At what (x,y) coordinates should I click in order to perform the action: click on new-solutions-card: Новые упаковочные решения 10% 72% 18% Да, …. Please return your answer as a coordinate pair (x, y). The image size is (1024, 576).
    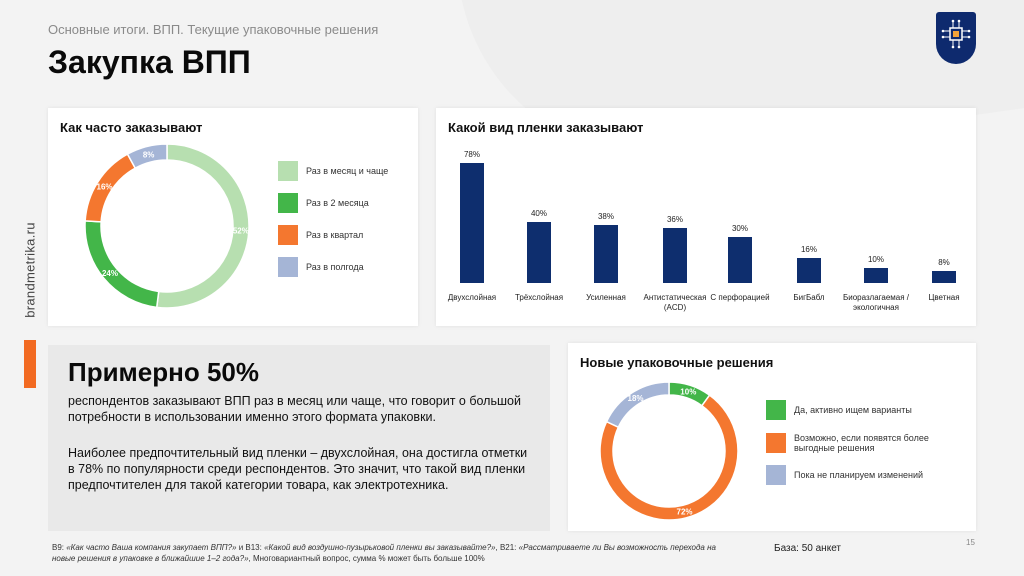
    Looking at the image, I should click on (772, 437).